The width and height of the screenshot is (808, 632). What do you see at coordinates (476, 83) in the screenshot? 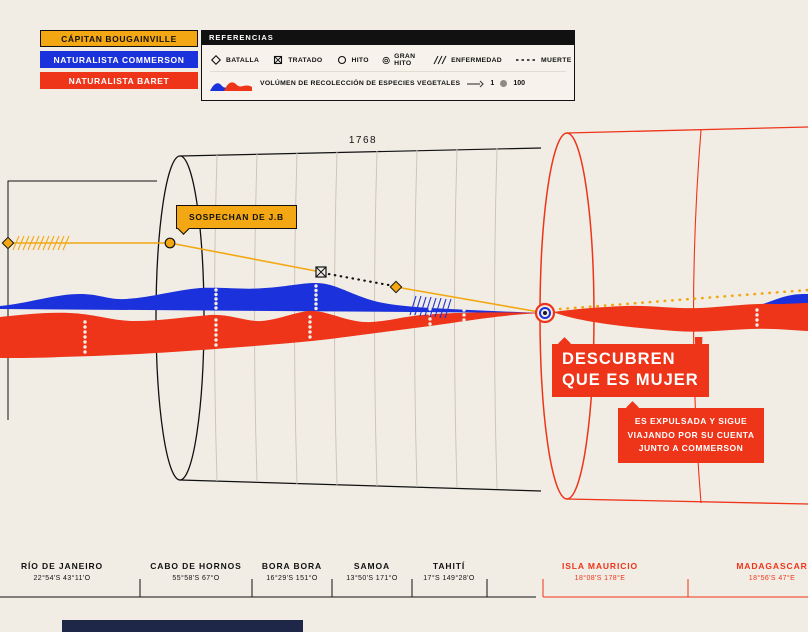
I see `arrow-right-icon` at bounding box center [476, 83].